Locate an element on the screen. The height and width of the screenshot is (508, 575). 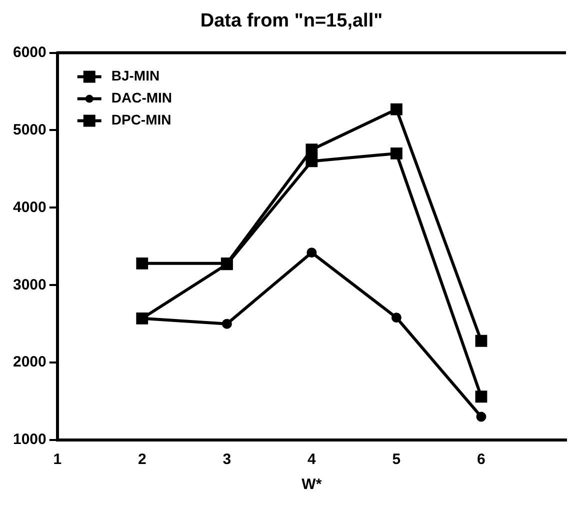
chart-title: Data from "n=15,all" is located at coordinates (291, 21).